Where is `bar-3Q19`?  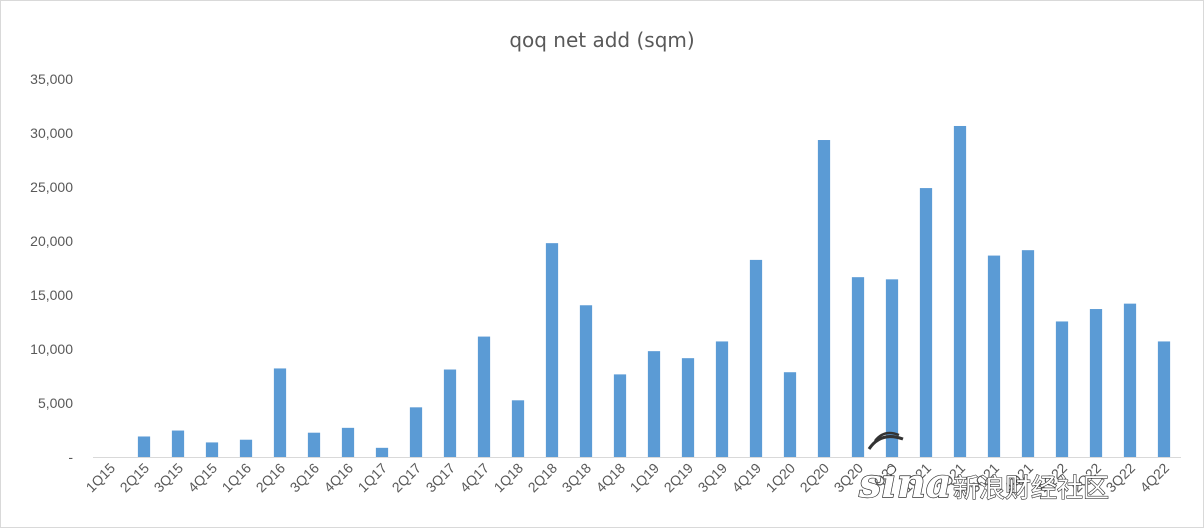 bar-3Q19 is located at coordinates (722, 399).